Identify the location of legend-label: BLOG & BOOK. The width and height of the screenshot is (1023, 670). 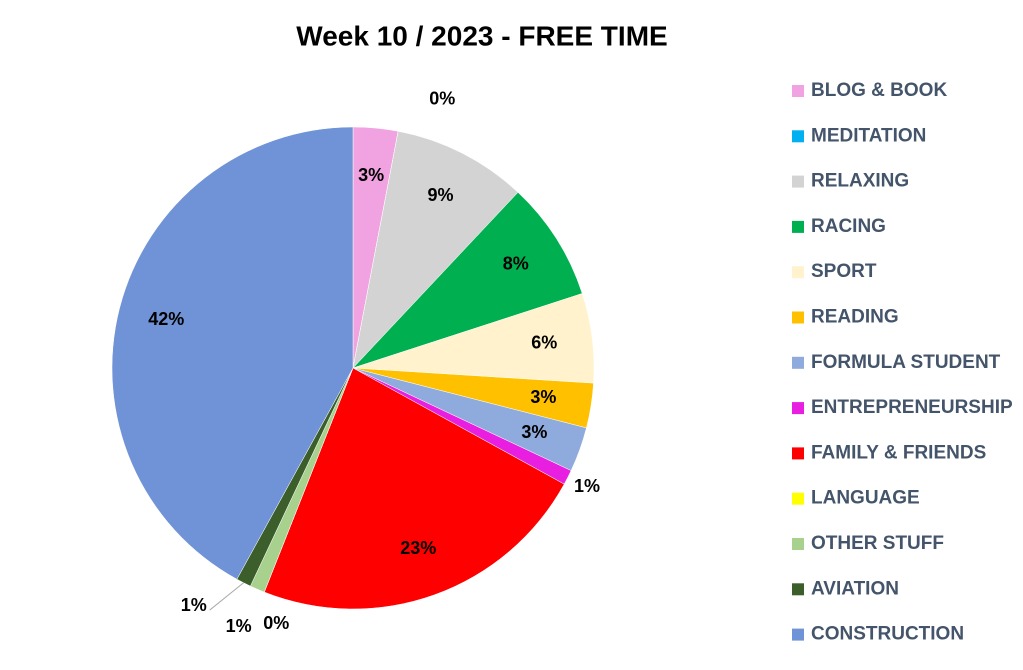
(879, 90).